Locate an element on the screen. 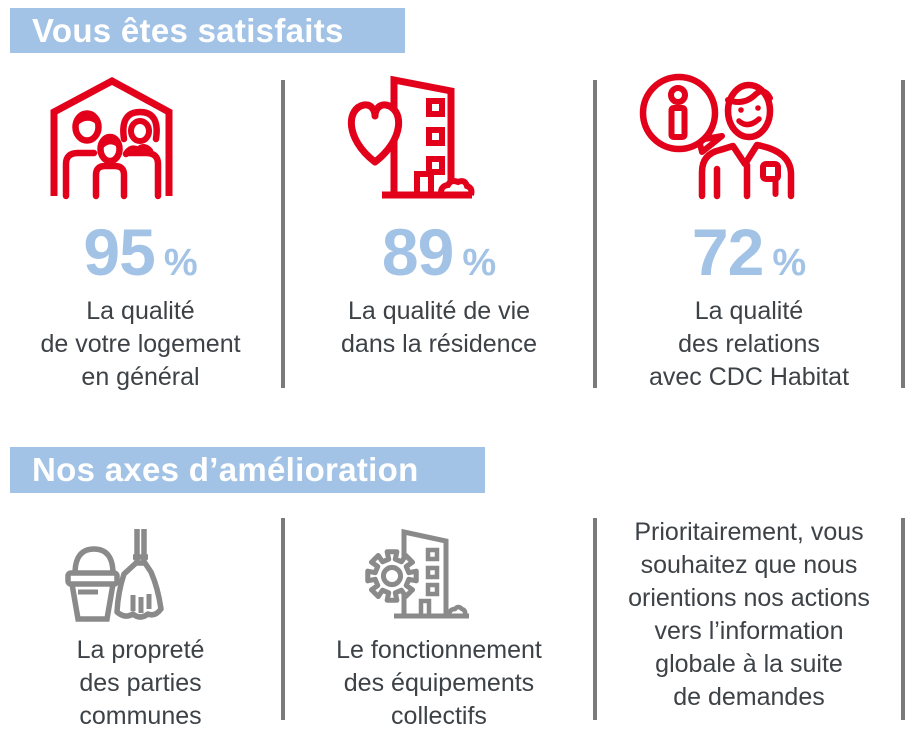  stat-value: 89 % is located at coordinates (439, 252).